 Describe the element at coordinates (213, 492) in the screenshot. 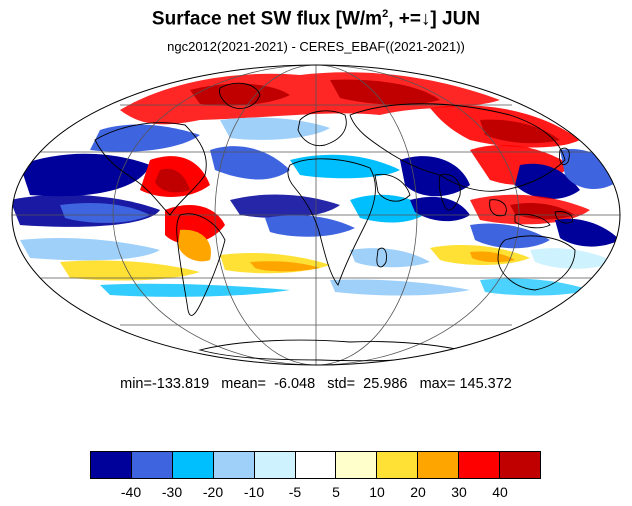

I see `colorbar-tick-label: -20` at that location.